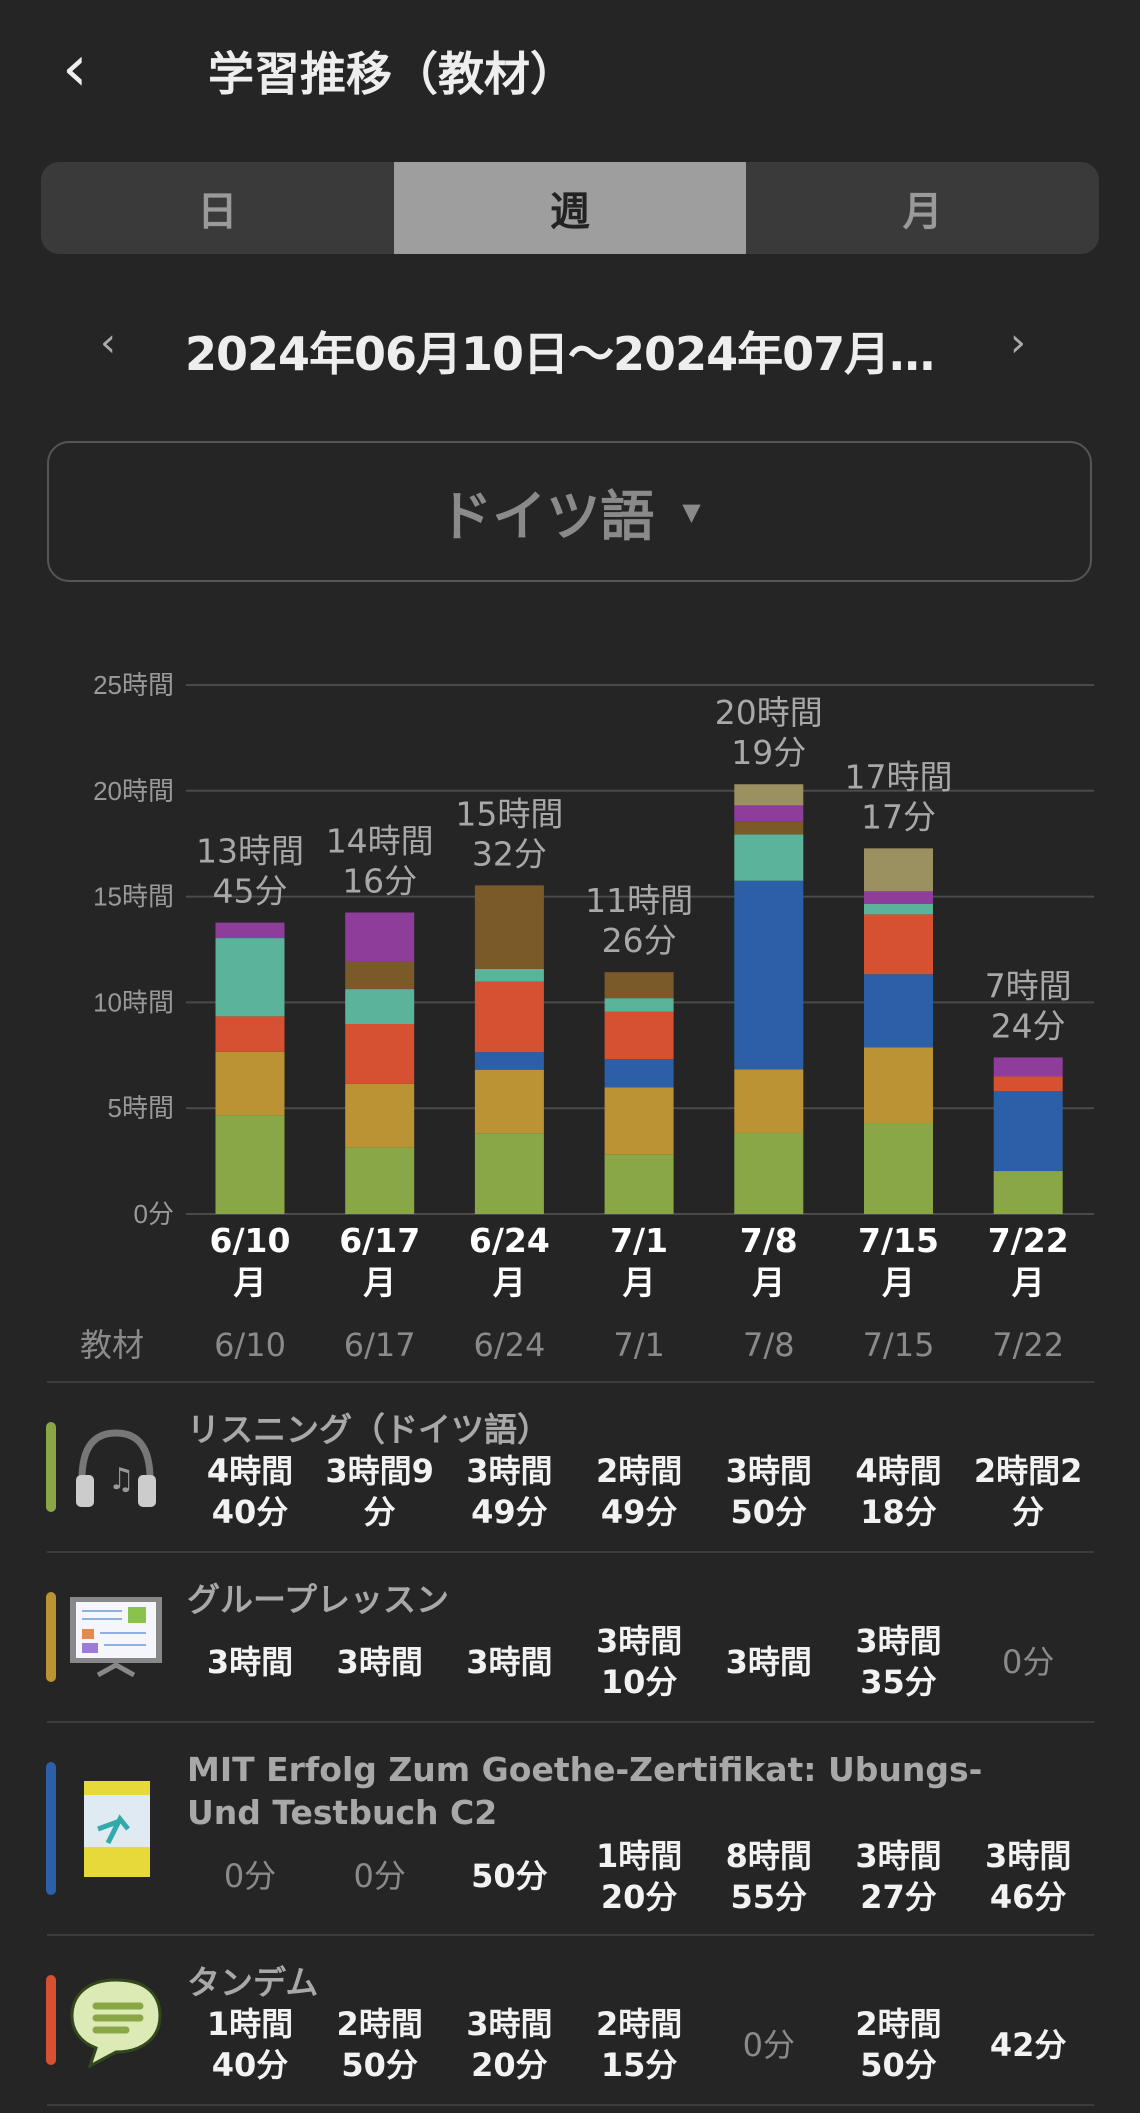 This screenshot has height=2113, width=1140. I want to click on y-tick-label: 10時間, so click(133, 1002).